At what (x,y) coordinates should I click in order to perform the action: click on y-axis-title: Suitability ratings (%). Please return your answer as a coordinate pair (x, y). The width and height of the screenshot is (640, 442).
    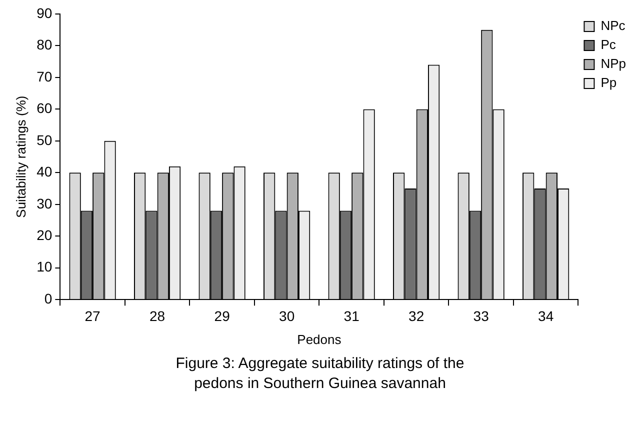
    Looking at the image, I should click on (20, 157).